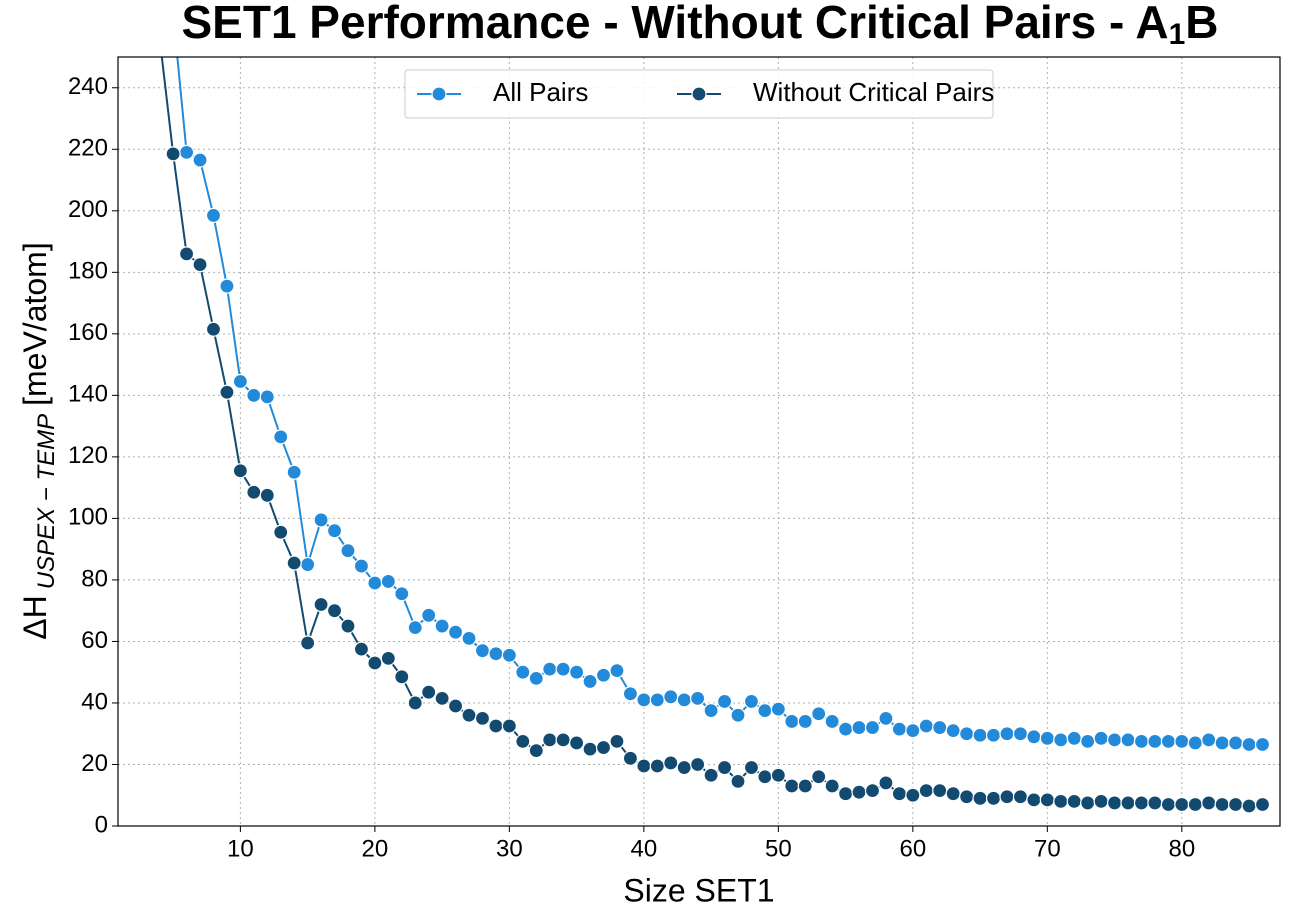 Image resolution: width=1304 pixels, height=912 pixels. What do you see at coordinates (873, 92) in the screenshot?
I see `legend-label: Without Critical Pairs` at bounding box center [873, 92].